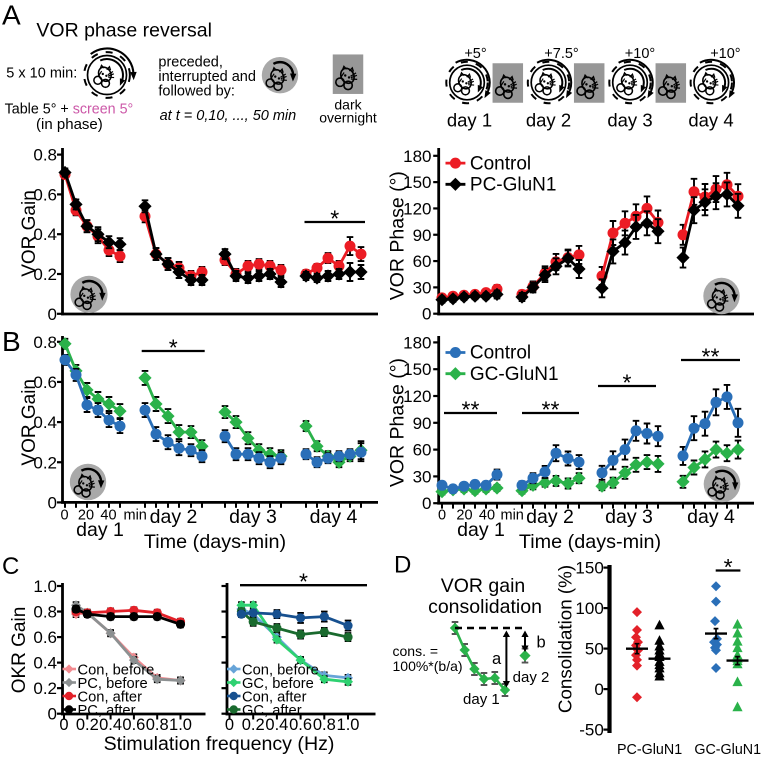 The image size is (762, 761). Describe the element at coordinates (272, 711) in the screenshot. I see `svg-text: GC, after` at that location.